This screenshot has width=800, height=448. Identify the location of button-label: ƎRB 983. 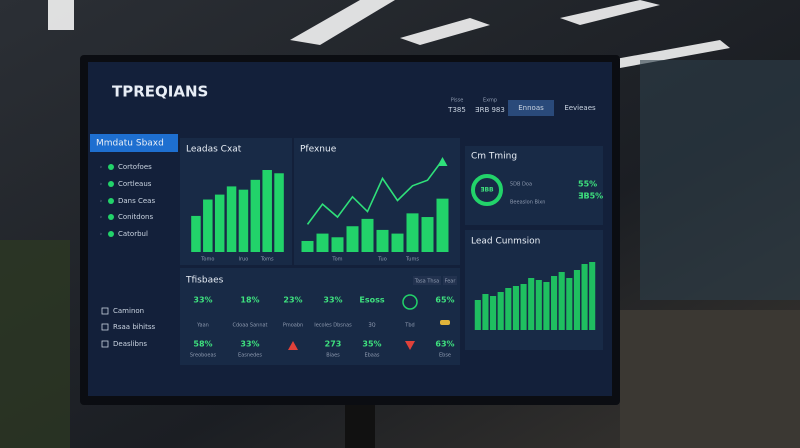
(490, 110).